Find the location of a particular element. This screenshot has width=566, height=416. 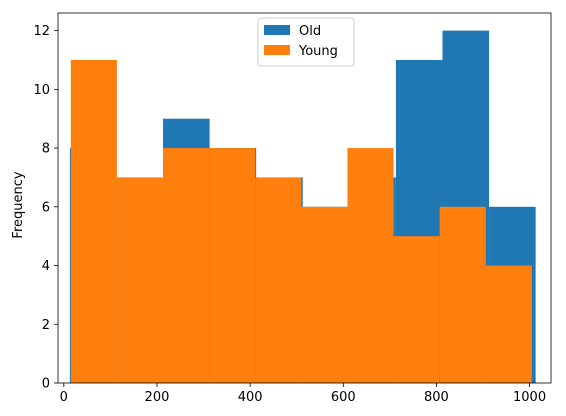

y-tick-label: 2 is located at coordinates (46, 325).